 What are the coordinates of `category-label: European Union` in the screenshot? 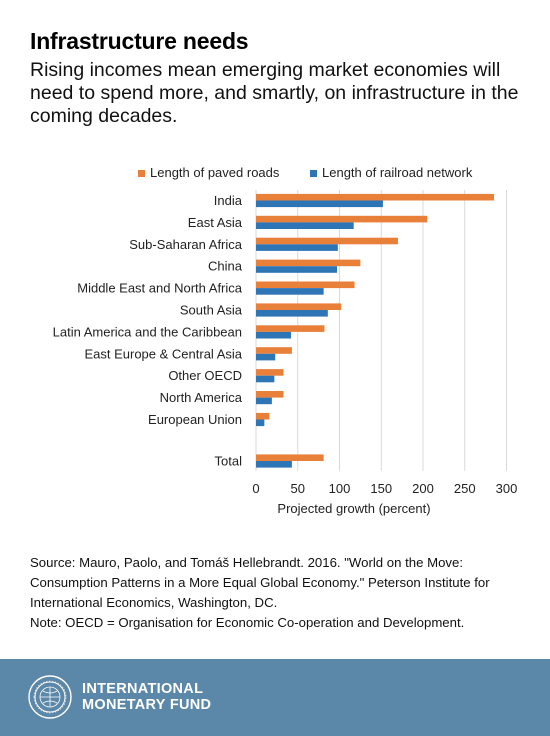 It's located at (195, 419).